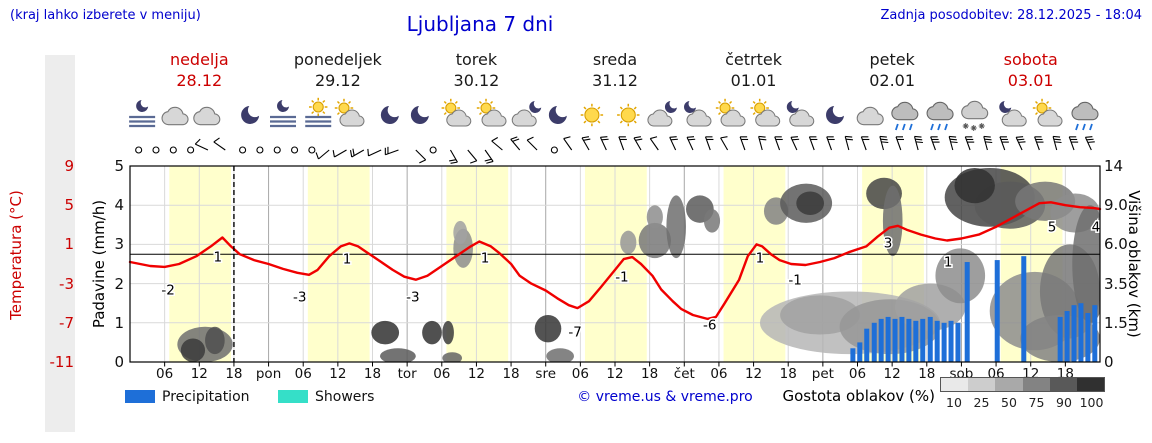  Describe the element at coordinates (199, 80) in the screenshot. I see `day-date: 28.12` at that location.